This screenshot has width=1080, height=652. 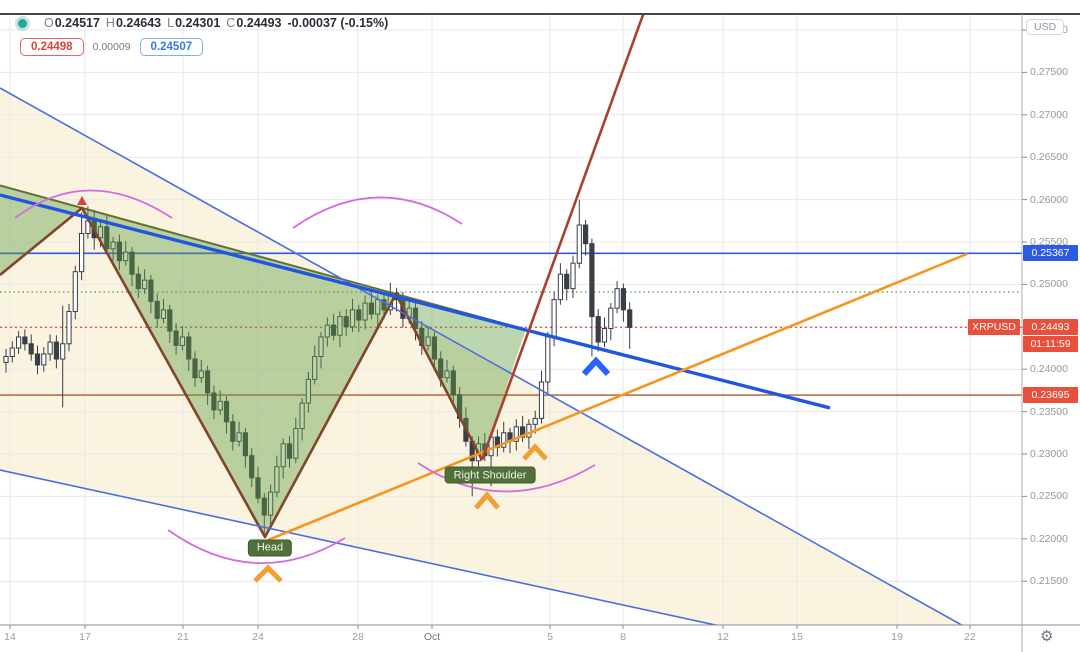 I want to click on bid-ask-row: 0.24498 0.00009 0.24507, so click(x=112, y=47).